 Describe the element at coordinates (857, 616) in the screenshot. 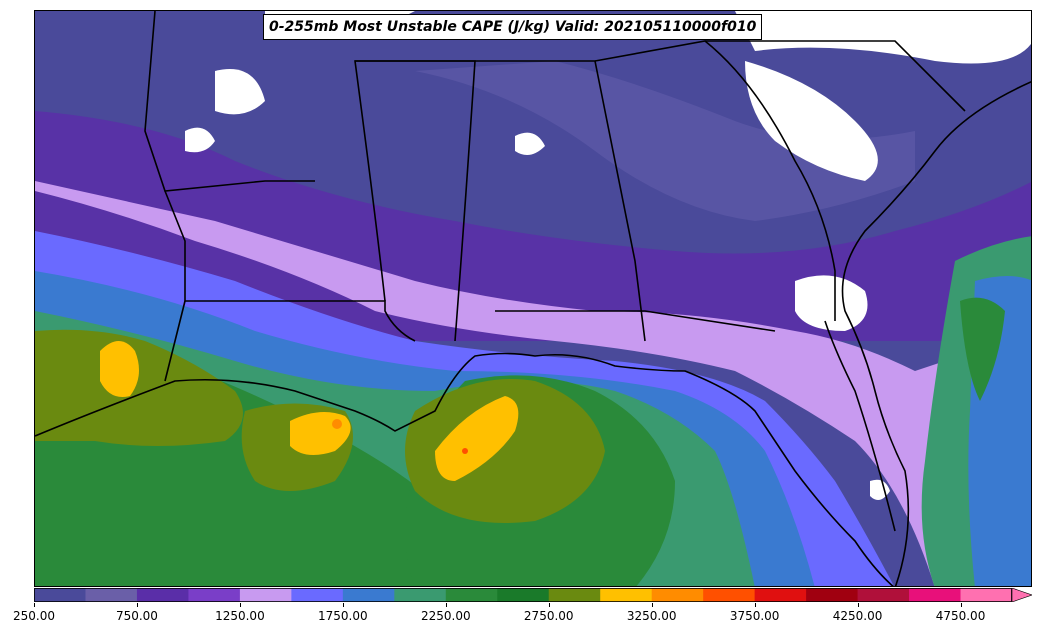

I see `colorbar-tick-label: 4250.00` at that location.